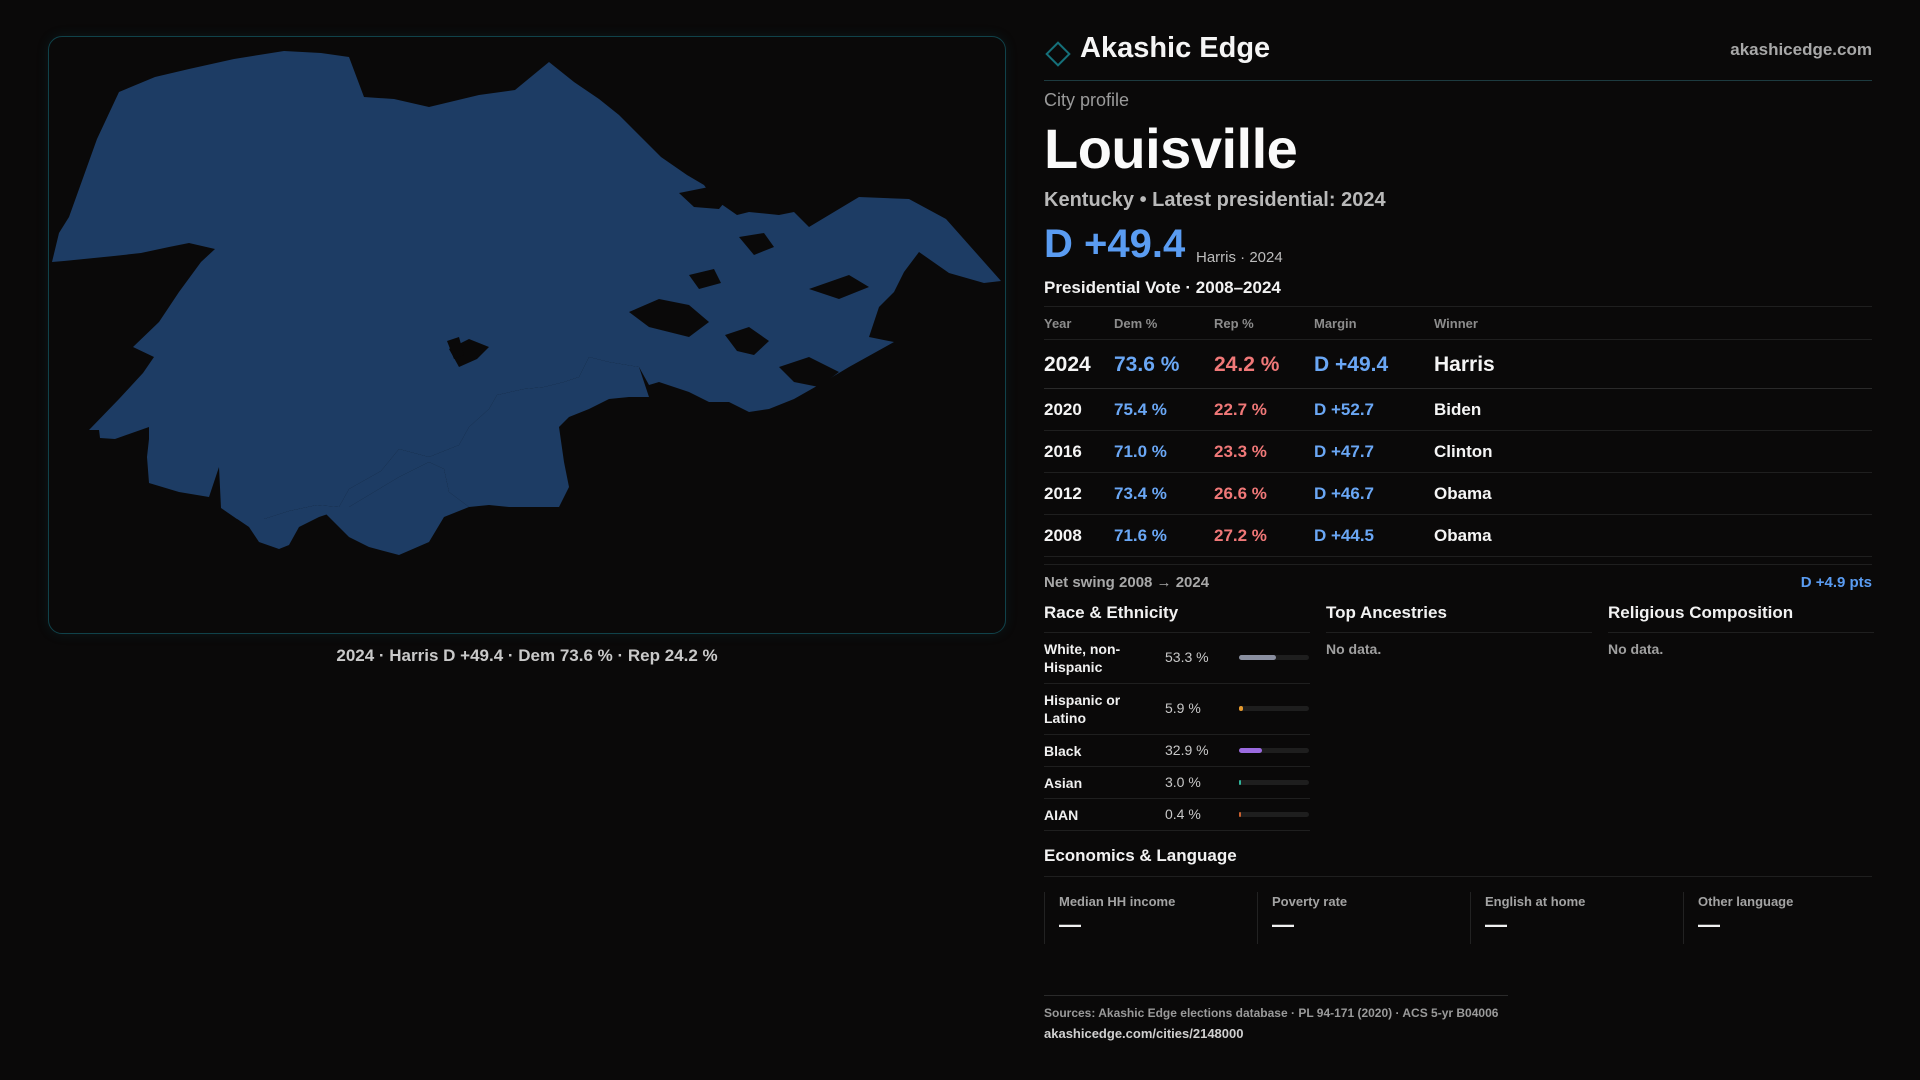 The height and width of the screenshot is (1080, 1920). I want to click on cell-rep: 27.2 %, so click(1240, 535).